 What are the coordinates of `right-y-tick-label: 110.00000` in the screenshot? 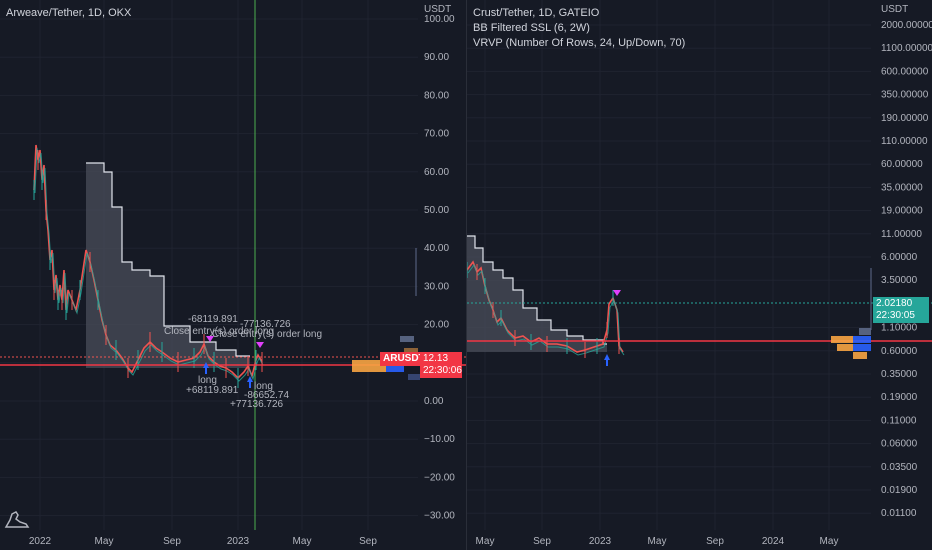 It's located at (904, 141).